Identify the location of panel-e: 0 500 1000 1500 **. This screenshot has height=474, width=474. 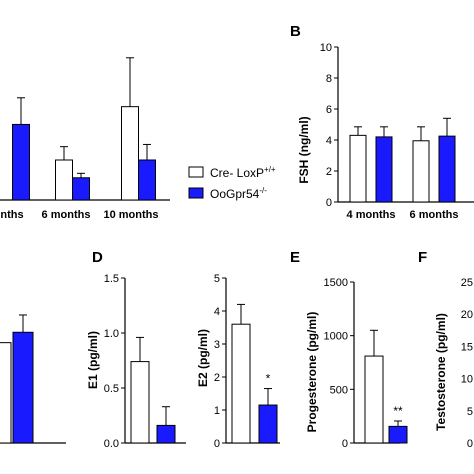
(366, 363).